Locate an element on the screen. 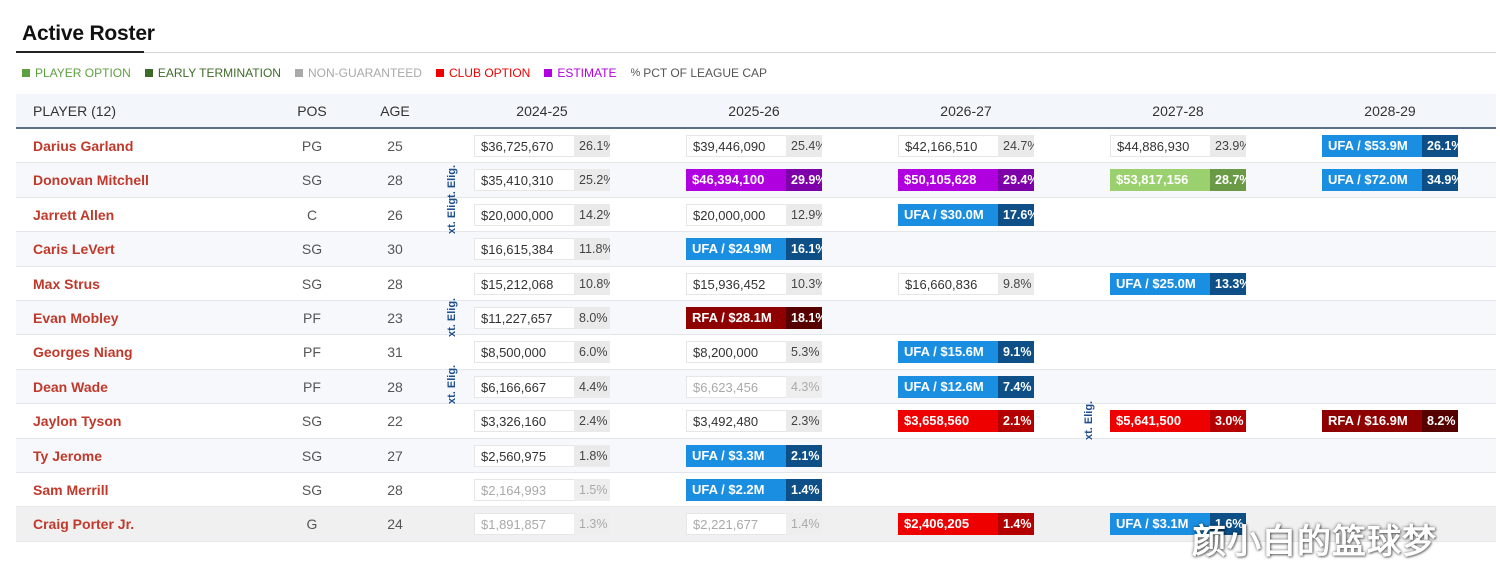  salary-amount: $2,560,975 is located at coordinates (524, 455).